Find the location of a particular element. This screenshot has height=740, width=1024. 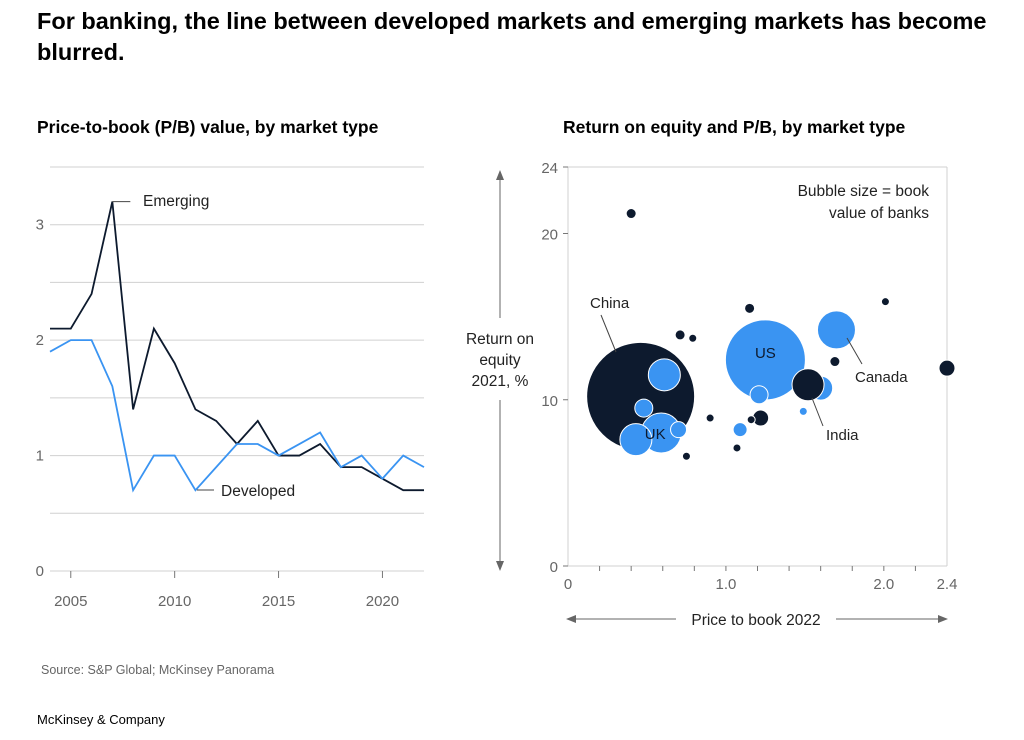

y-axis-label: equity is located at coordinates (500, 360).